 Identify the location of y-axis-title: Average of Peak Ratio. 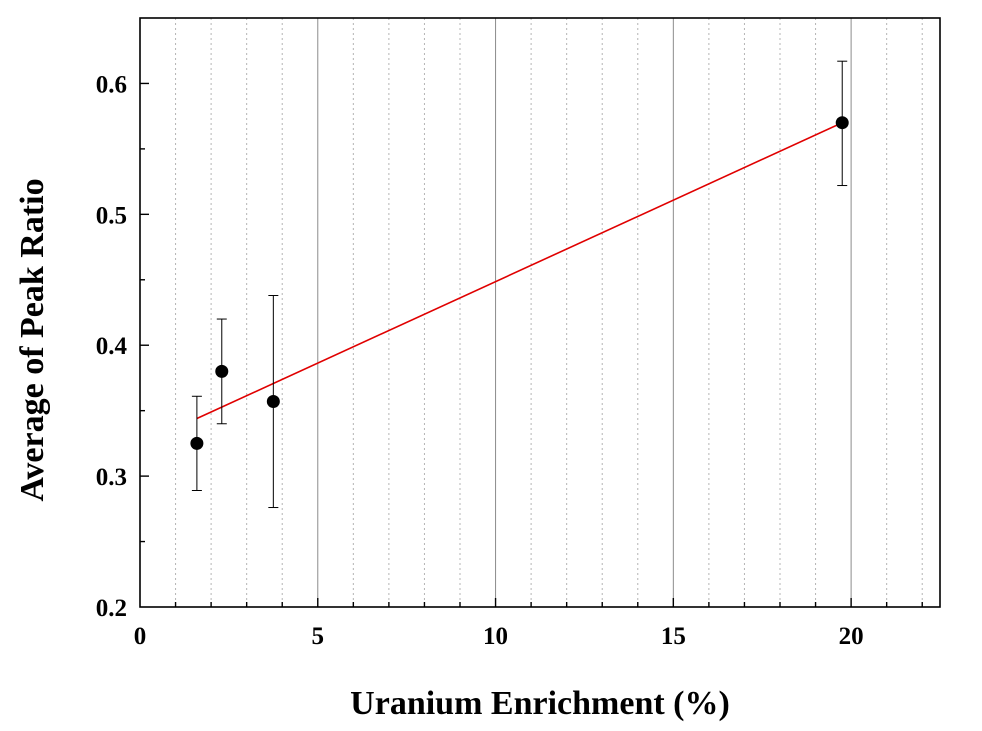
(32, 339).